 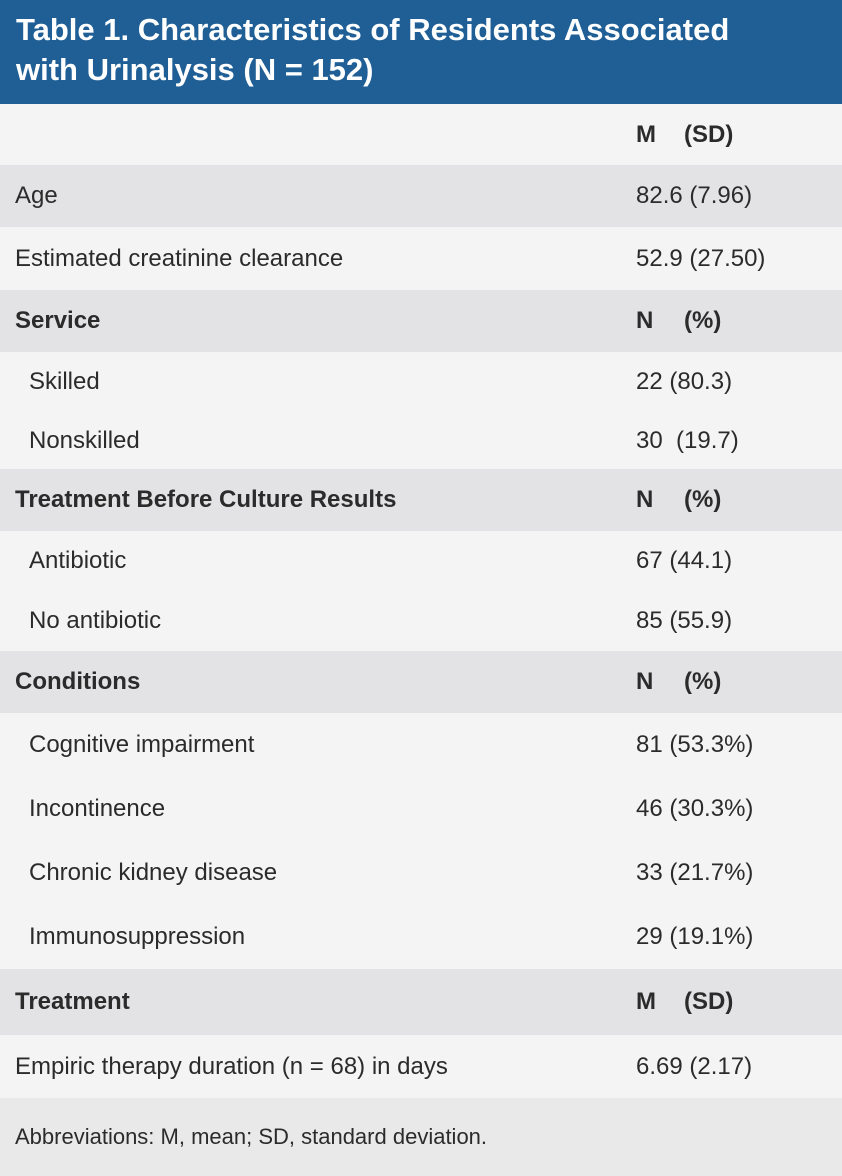 I want to click on column-header-row: M (SD), so click(x=421, y=134).